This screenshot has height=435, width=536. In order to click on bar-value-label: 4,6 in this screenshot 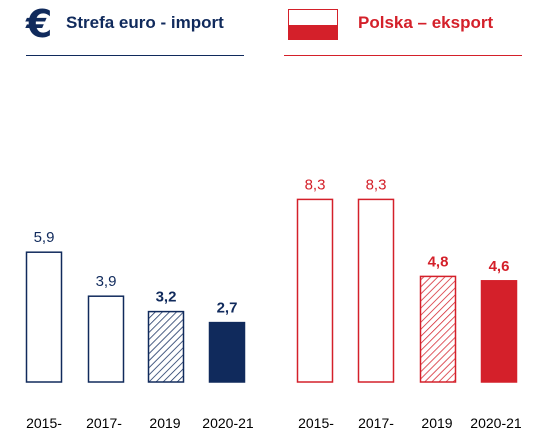, I will do `click(499, 266)`.